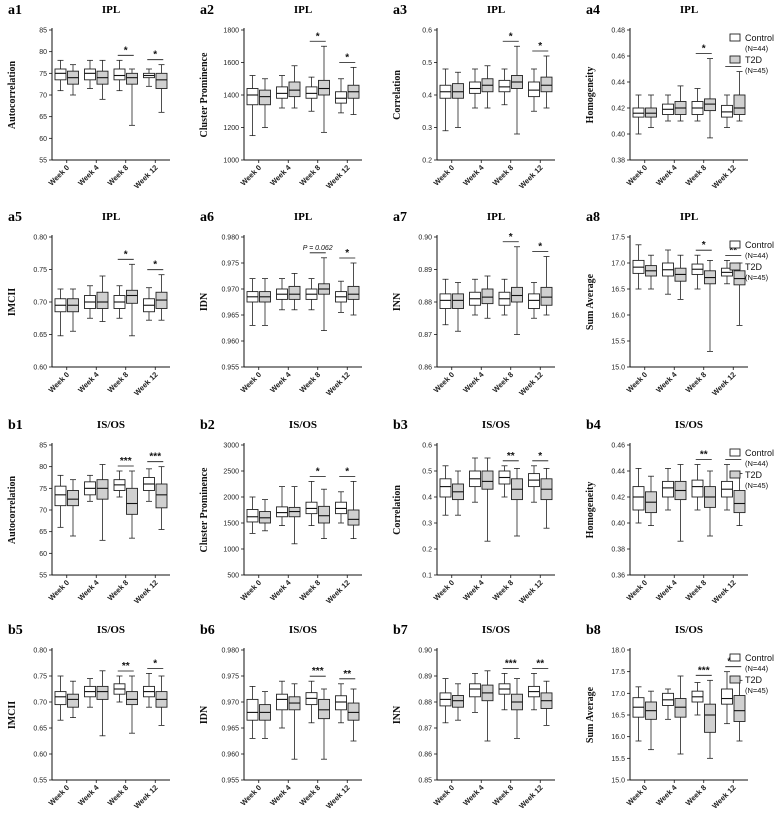 This screenshot has height=828, width=784. I want to click on y-tick-label: 0.980, so click(230, 238).